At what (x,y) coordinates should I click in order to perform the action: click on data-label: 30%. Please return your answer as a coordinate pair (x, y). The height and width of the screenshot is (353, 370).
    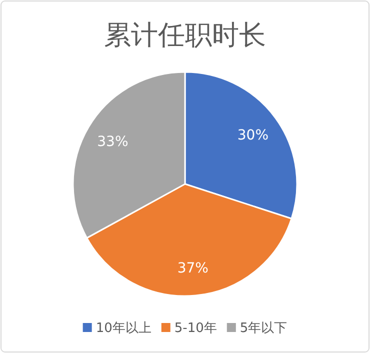
    Looking at the image, I should click on (253, 136).